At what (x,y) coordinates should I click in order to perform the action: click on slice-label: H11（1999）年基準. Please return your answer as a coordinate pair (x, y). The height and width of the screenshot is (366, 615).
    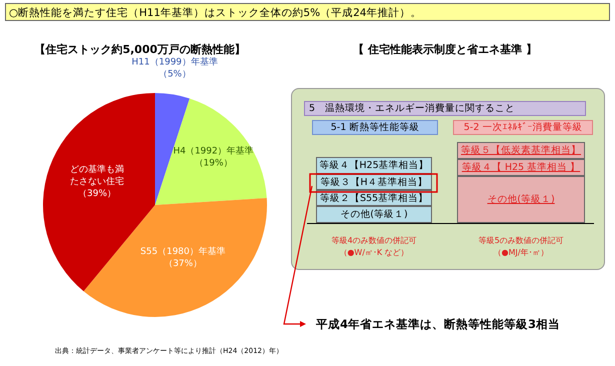
    Looking at the image, I should click on (175, 62).